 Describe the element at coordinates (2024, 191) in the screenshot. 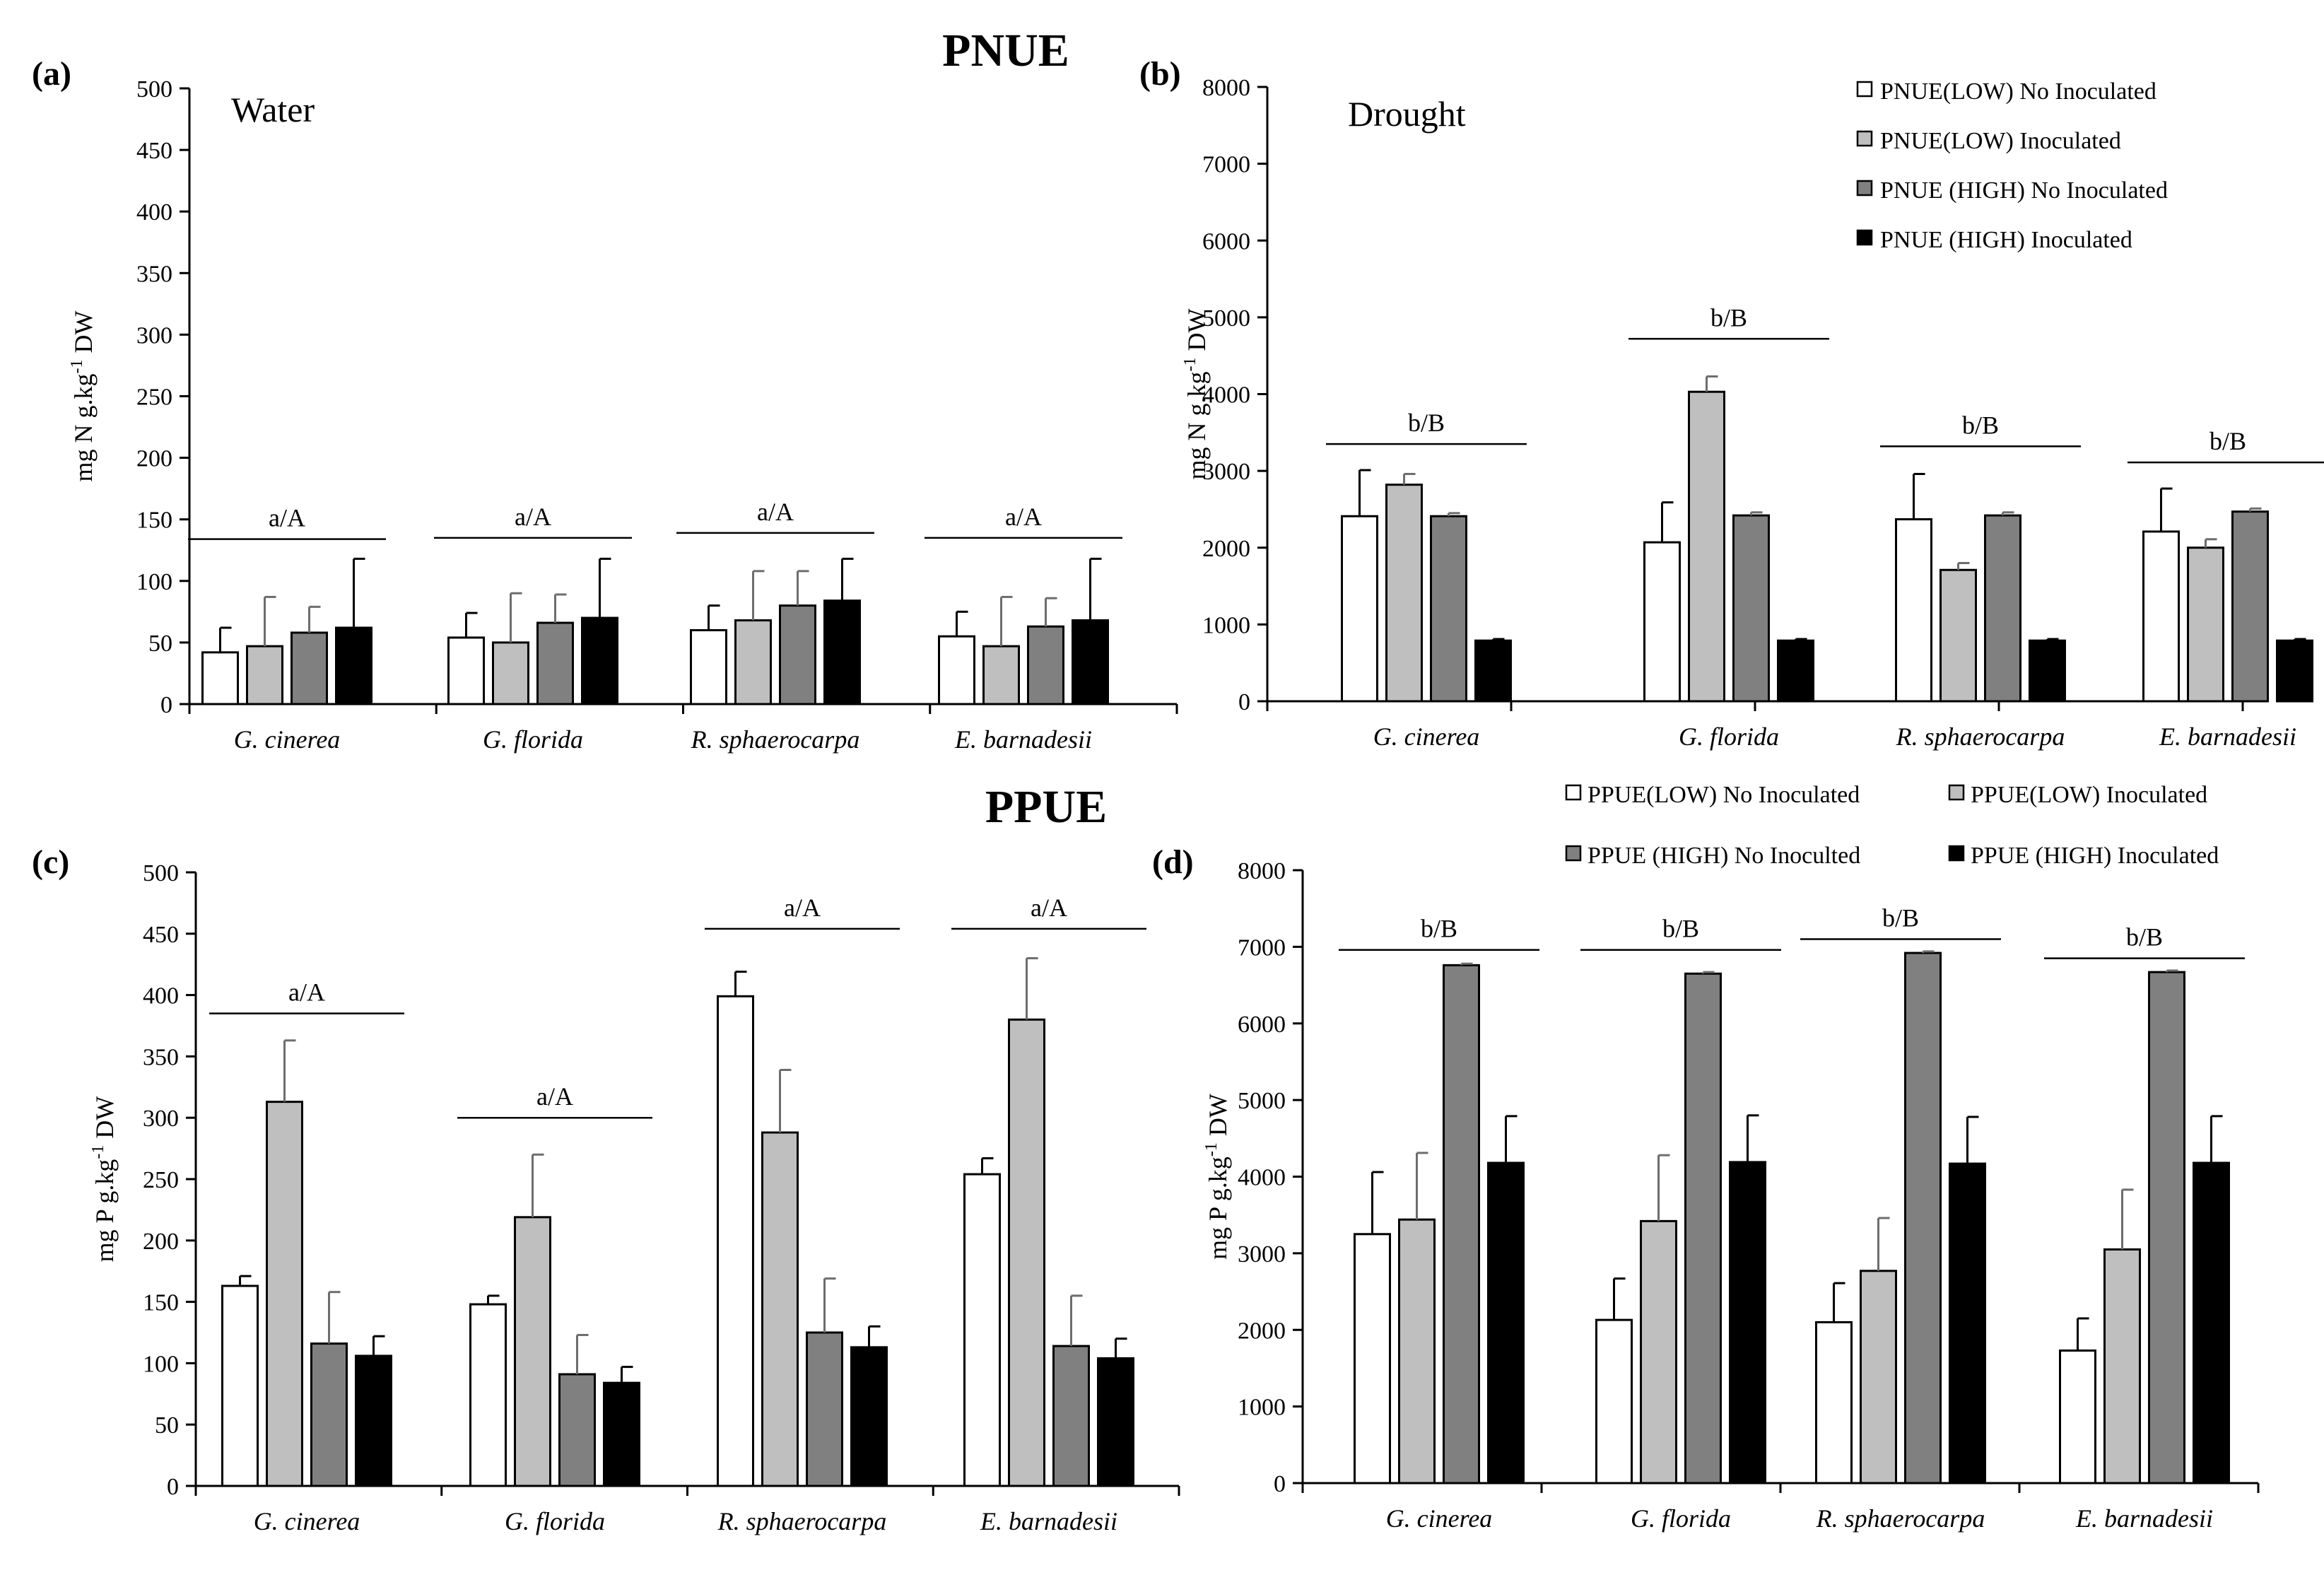

I see `legend-label: PNUE (HIGH) No Inoculated` at that location.